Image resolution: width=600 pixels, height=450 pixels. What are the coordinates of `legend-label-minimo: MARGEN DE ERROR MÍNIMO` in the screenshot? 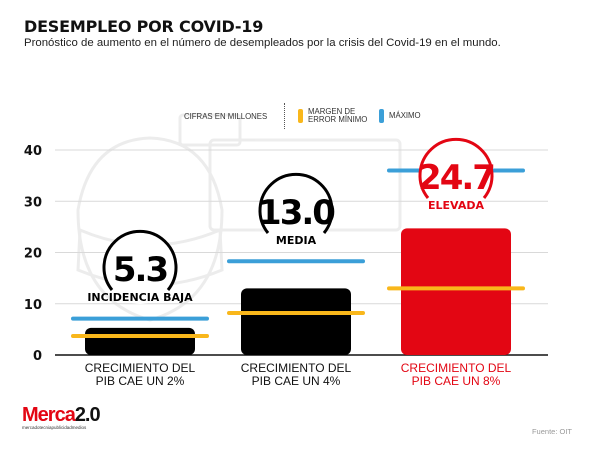 It's located at (338, 115).